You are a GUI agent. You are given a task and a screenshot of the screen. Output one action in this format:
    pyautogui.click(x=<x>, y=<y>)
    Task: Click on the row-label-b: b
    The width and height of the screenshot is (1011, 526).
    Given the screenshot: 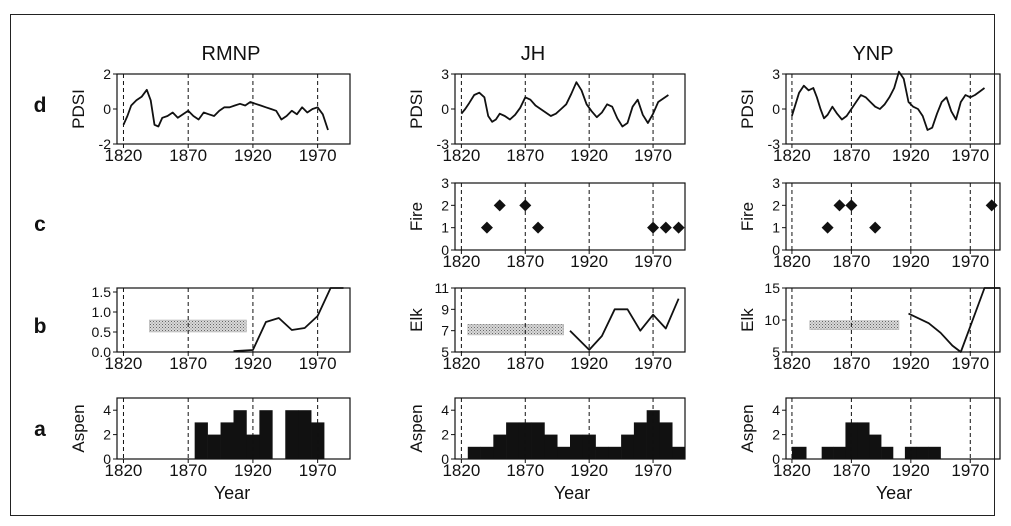 What is the action you would take?
    pyautogui.click(x=40, y=326)
    